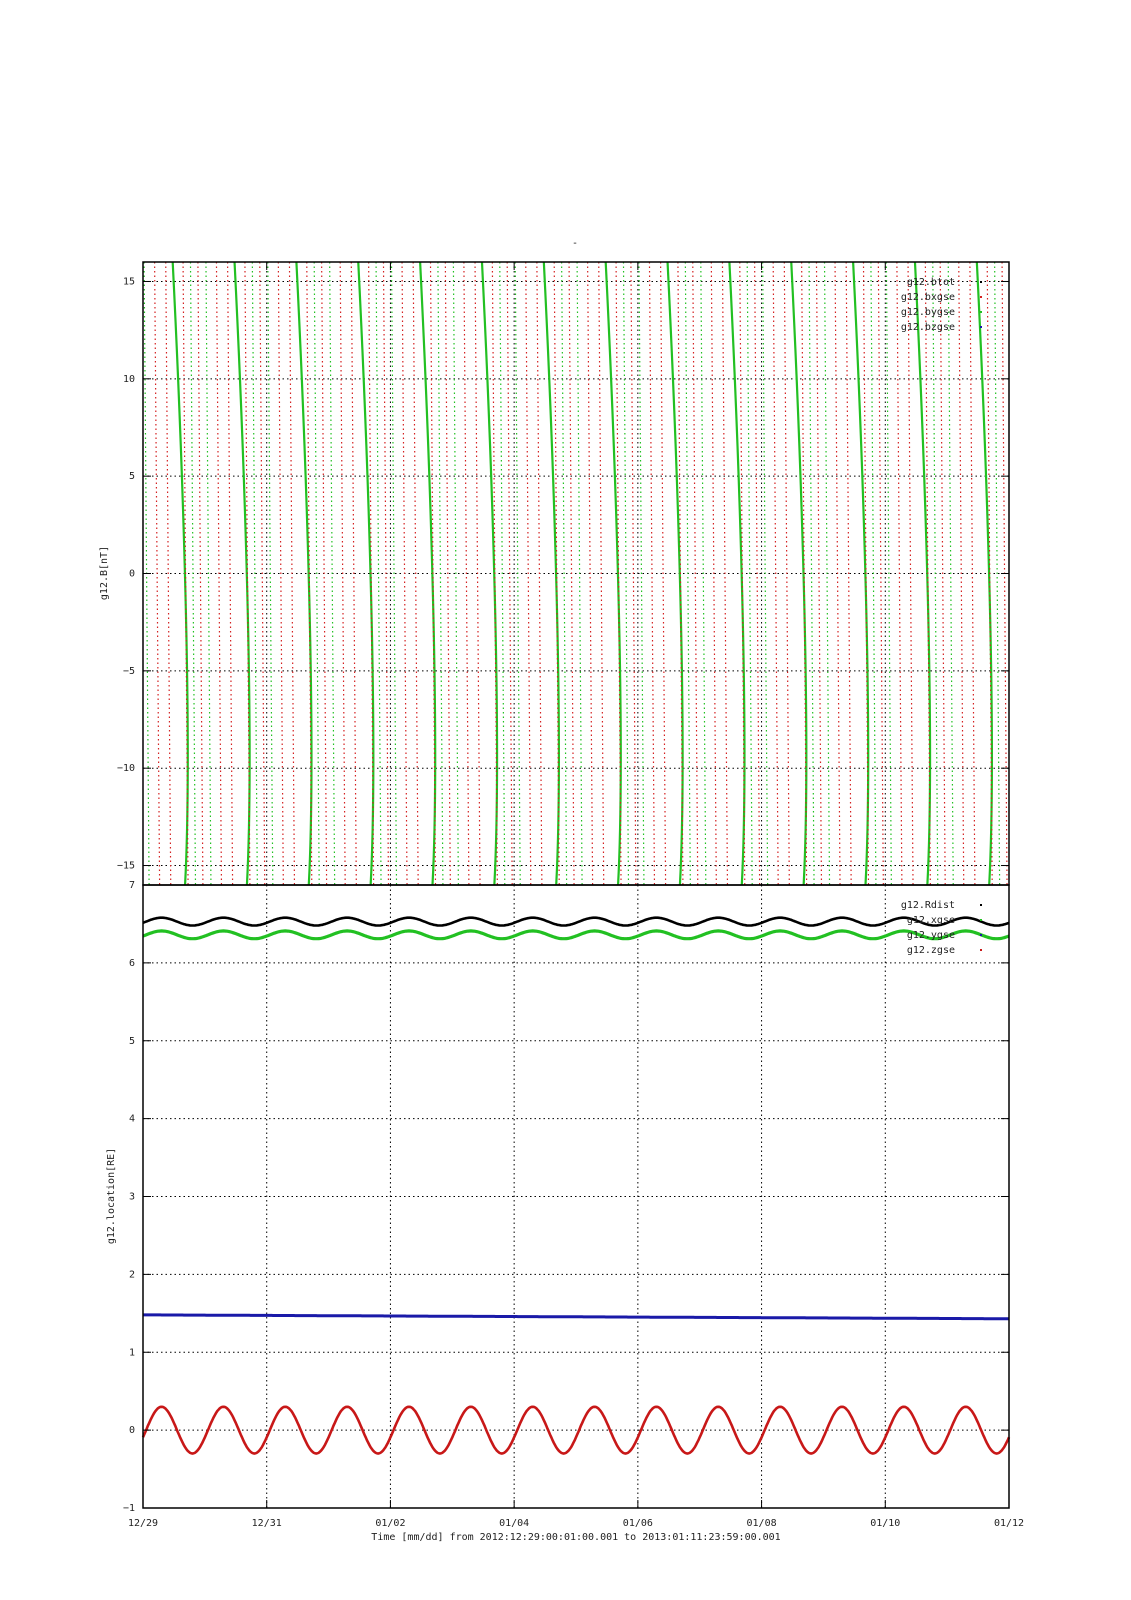  I want to click on top-ytick-label: −5, so click(129, 671).